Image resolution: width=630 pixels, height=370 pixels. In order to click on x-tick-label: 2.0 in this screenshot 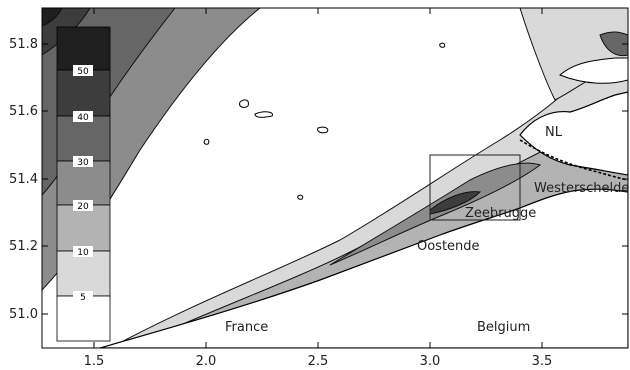, I will do `click(206, 361)`.